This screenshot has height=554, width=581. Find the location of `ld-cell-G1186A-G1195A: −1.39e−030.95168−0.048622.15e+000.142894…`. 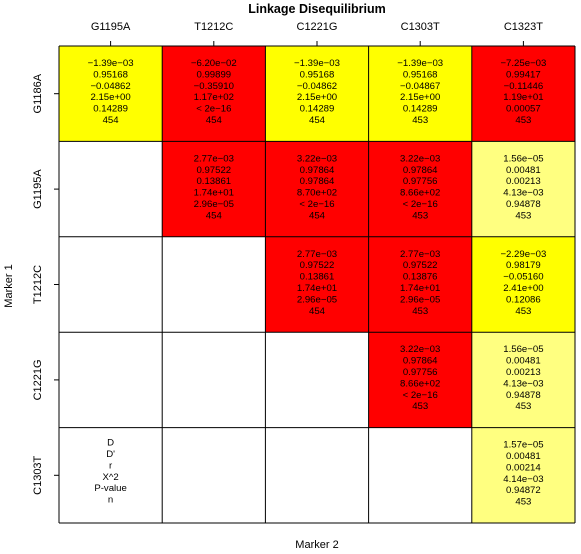

ld-cell-G1186A-G1195A: −1.39e−030.95168−0.048622.15e+000.142894… is located at coordinates (111, 94).